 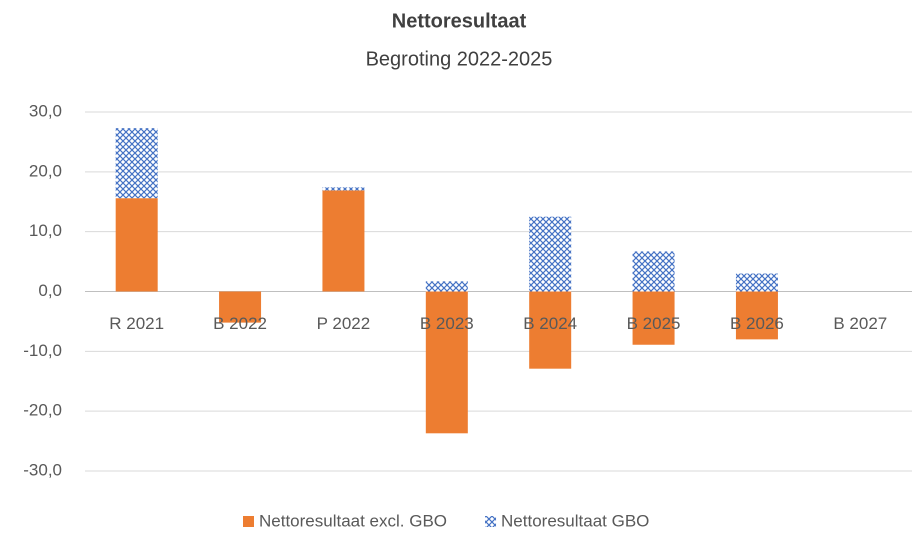 I want to click on y-tick-label: -30,0, so click(x=42, y=469).